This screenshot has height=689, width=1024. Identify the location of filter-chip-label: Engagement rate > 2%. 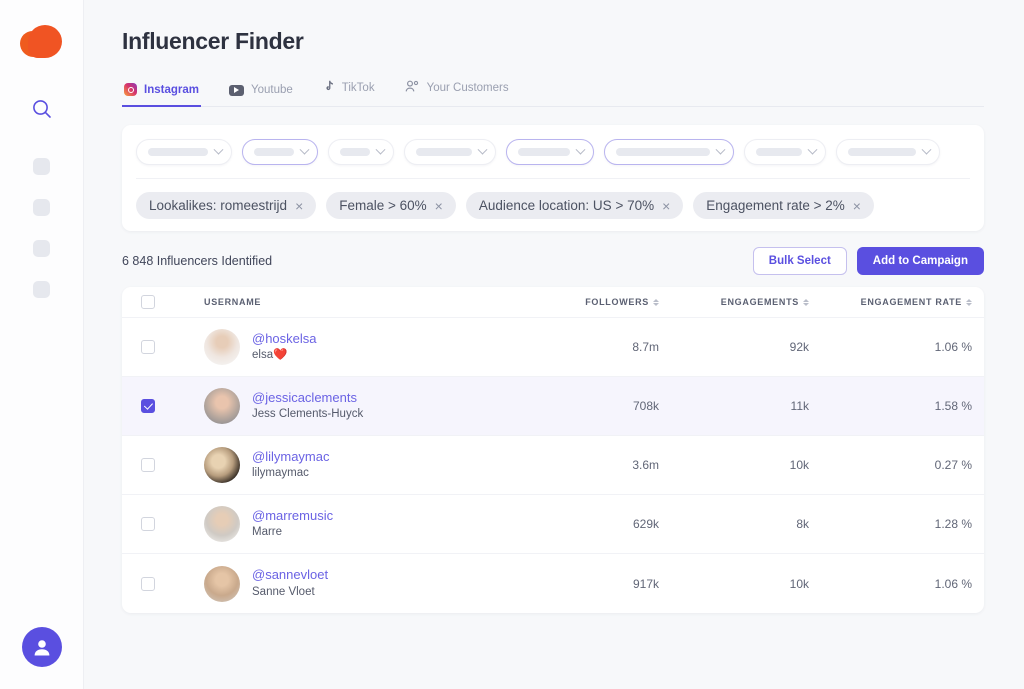
(775, 205).